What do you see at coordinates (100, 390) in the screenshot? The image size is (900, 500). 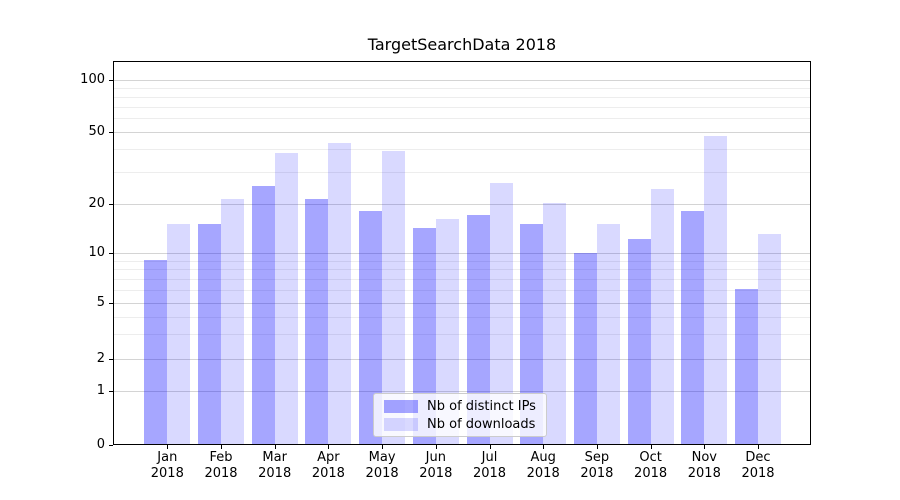 I see `y-tick-label: 1` at bounding box center [100, 390].